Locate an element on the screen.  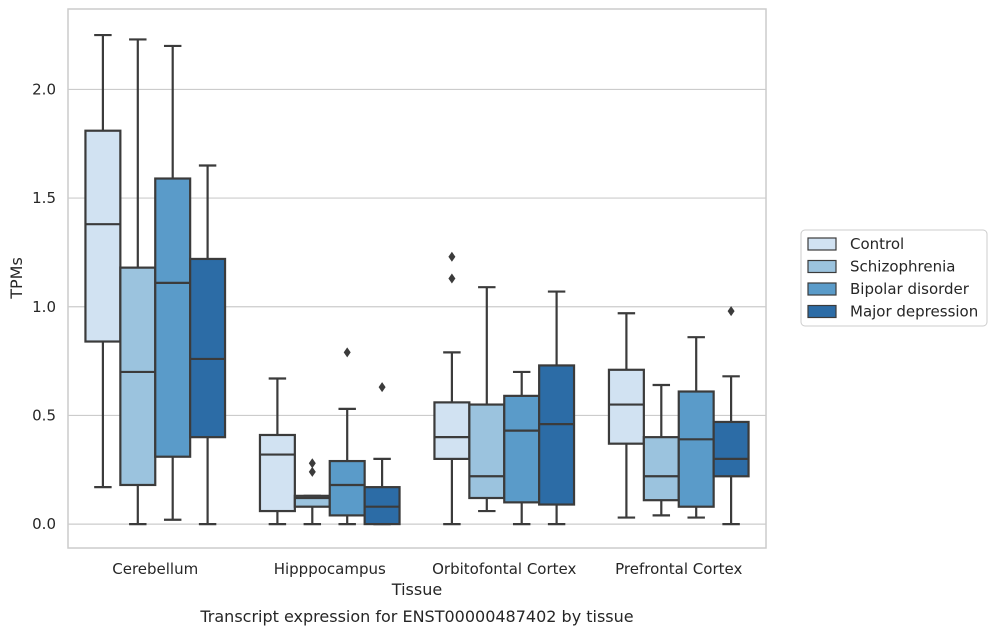
x-tick-label: Orbitofontal Cortex is located at coordinates (504, 569).